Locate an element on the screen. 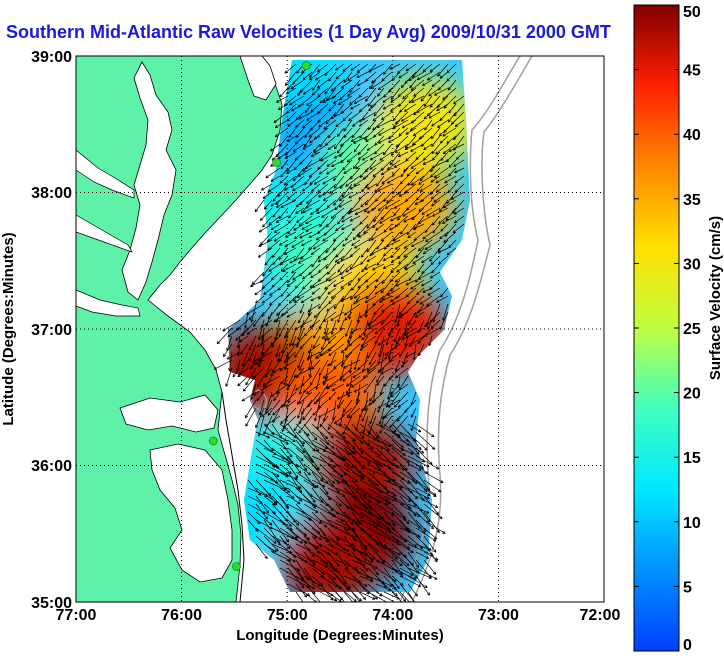 Image resolution: width=724 pixels, height=659 pixels. y-axis-label: Latitude (Degrees:Minutes) is located at coordinates (8, 328).